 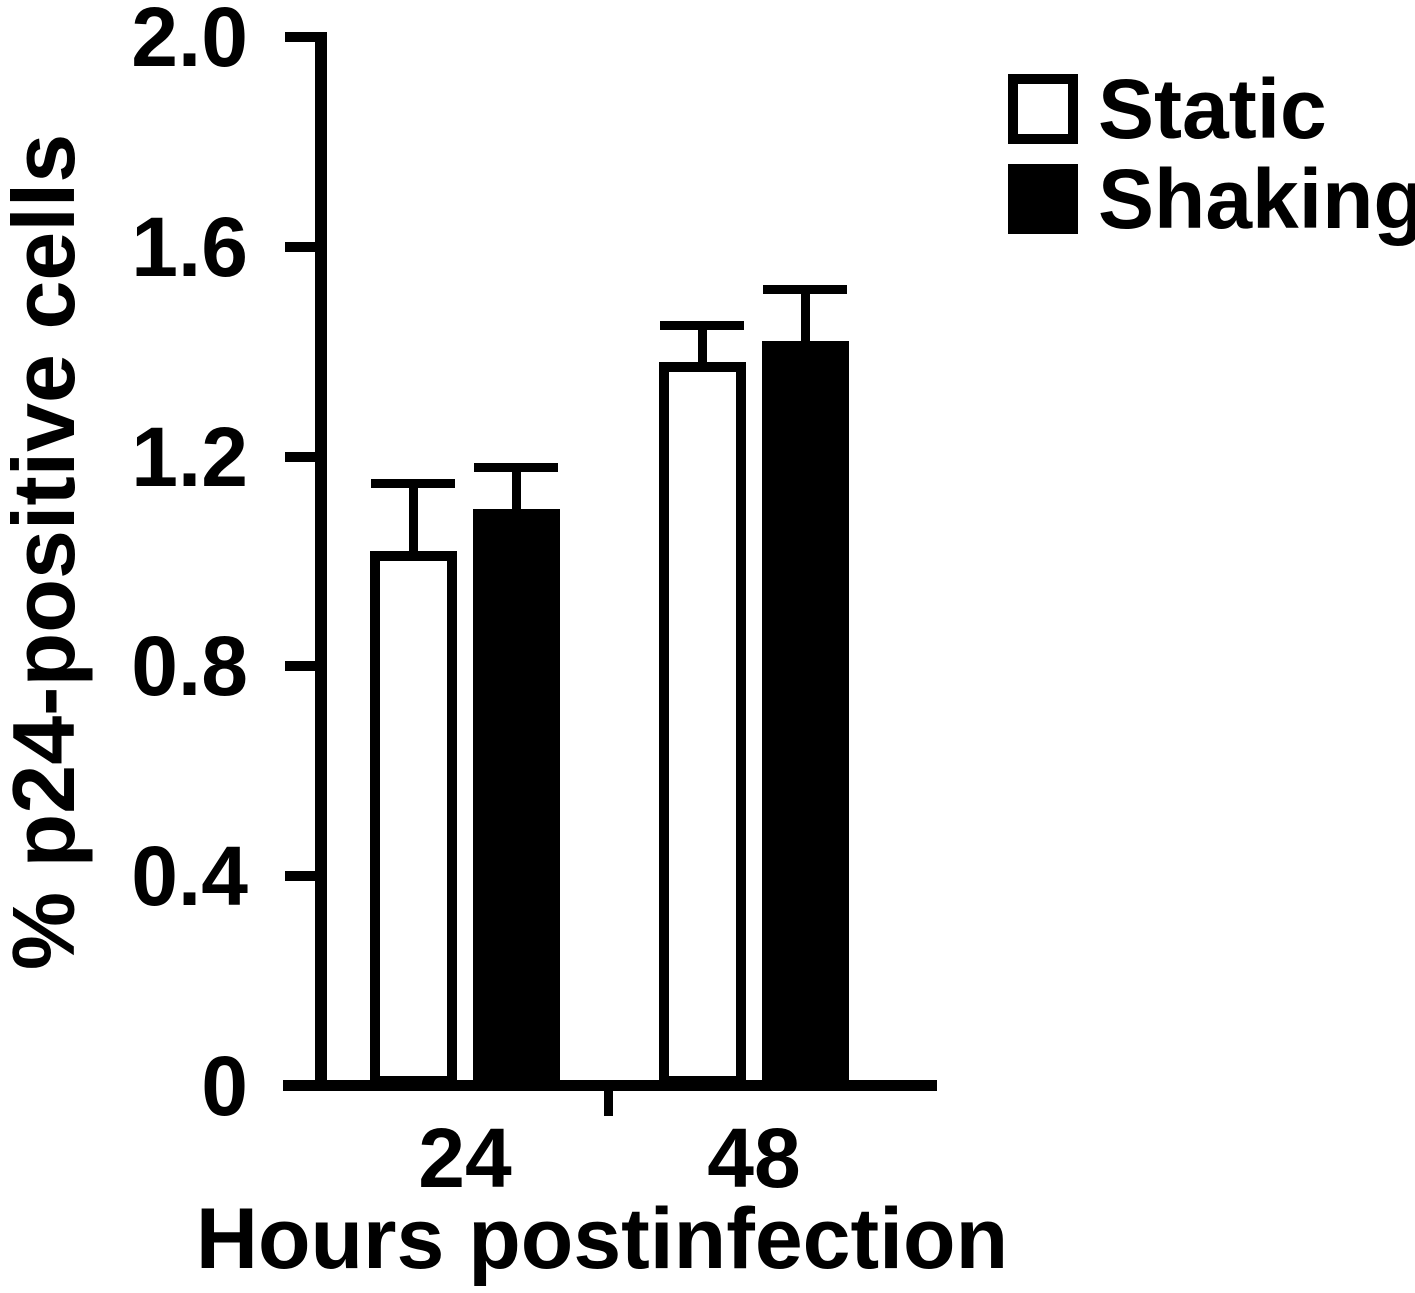 I want to click on legend-swatch-static-icon, so click(x=1043, y=109).